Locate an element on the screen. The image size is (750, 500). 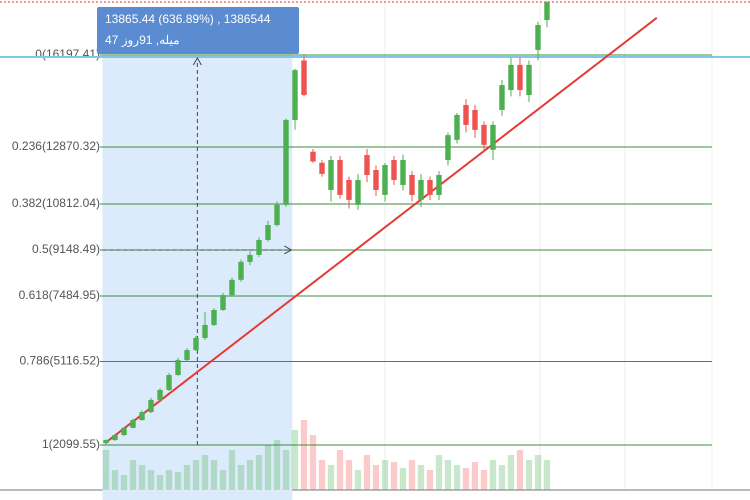
fib-label: 0.5(9148.49) is located at coordinates (66, 249).